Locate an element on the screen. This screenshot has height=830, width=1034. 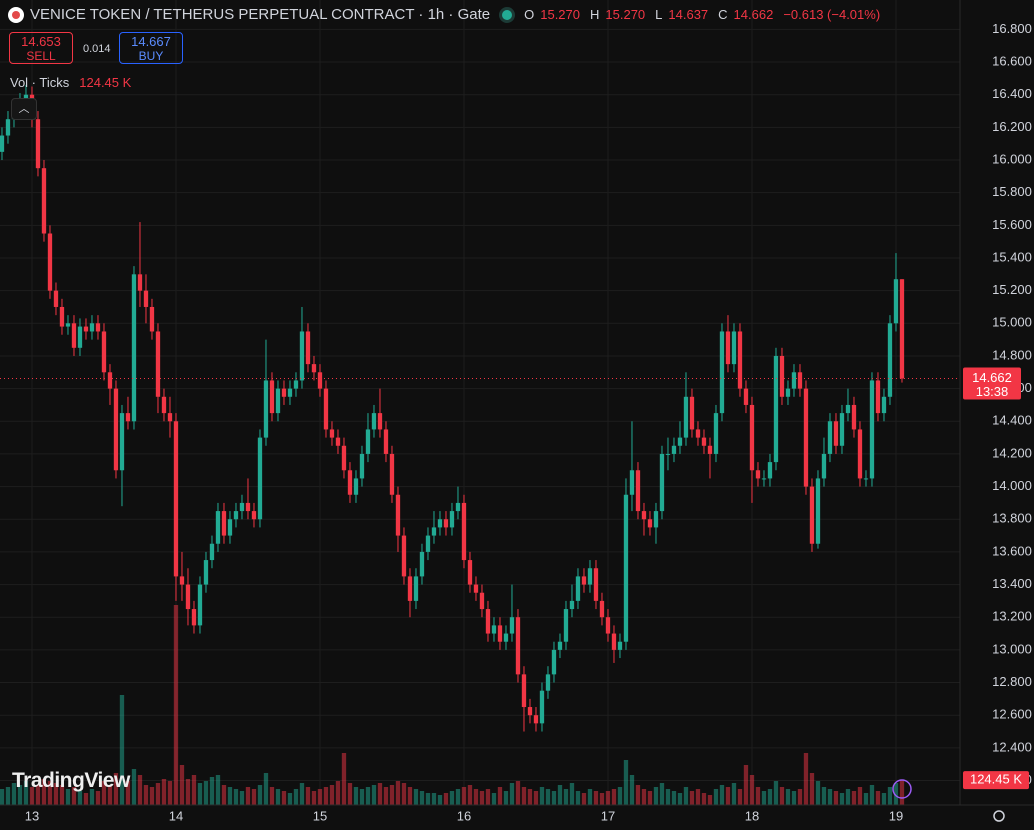
y-tick-label: 15.400 is located at coordinates (1012, 256).